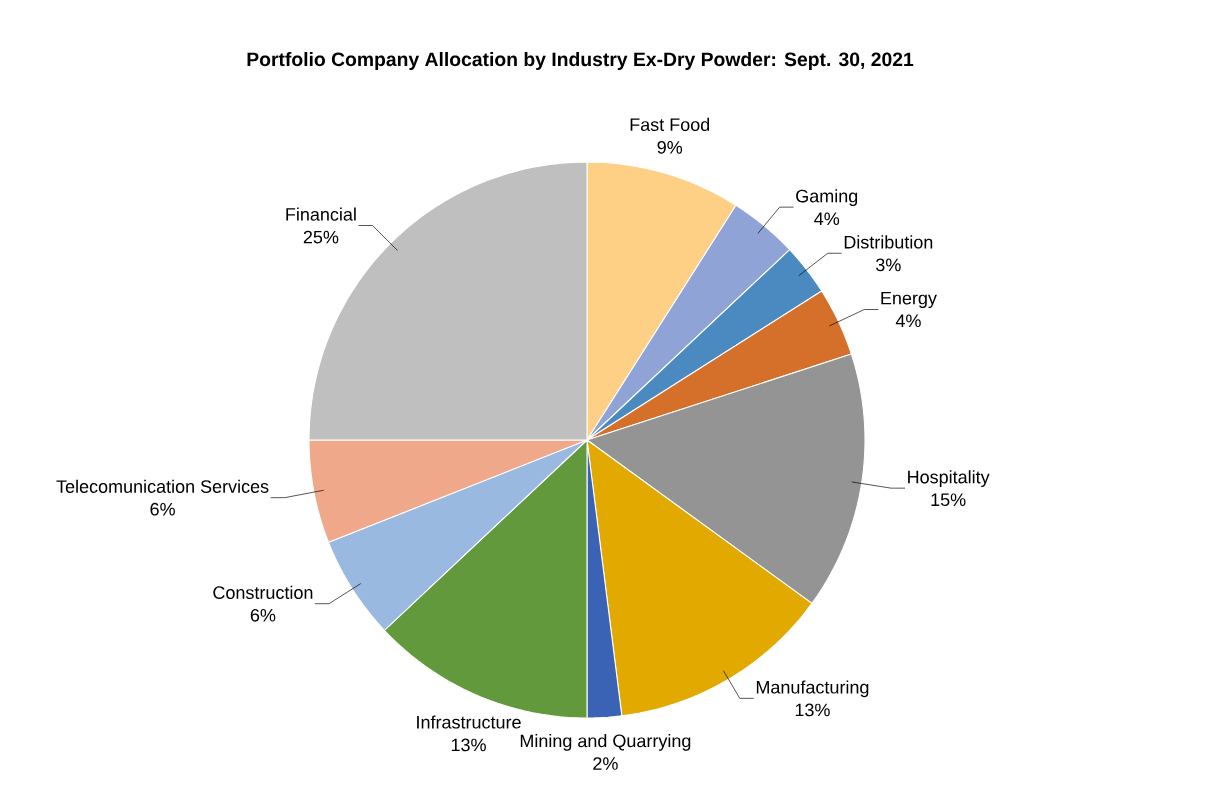  I want to click on data-label: 15%, so click(948, 500).